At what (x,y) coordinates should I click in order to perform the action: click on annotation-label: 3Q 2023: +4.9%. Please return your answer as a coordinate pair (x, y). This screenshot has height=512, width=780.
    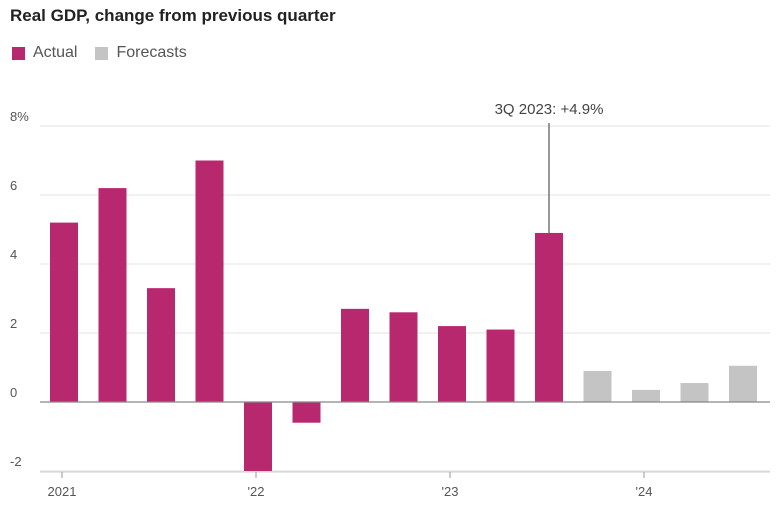
    Looking at the image, I should click on (549, 109).